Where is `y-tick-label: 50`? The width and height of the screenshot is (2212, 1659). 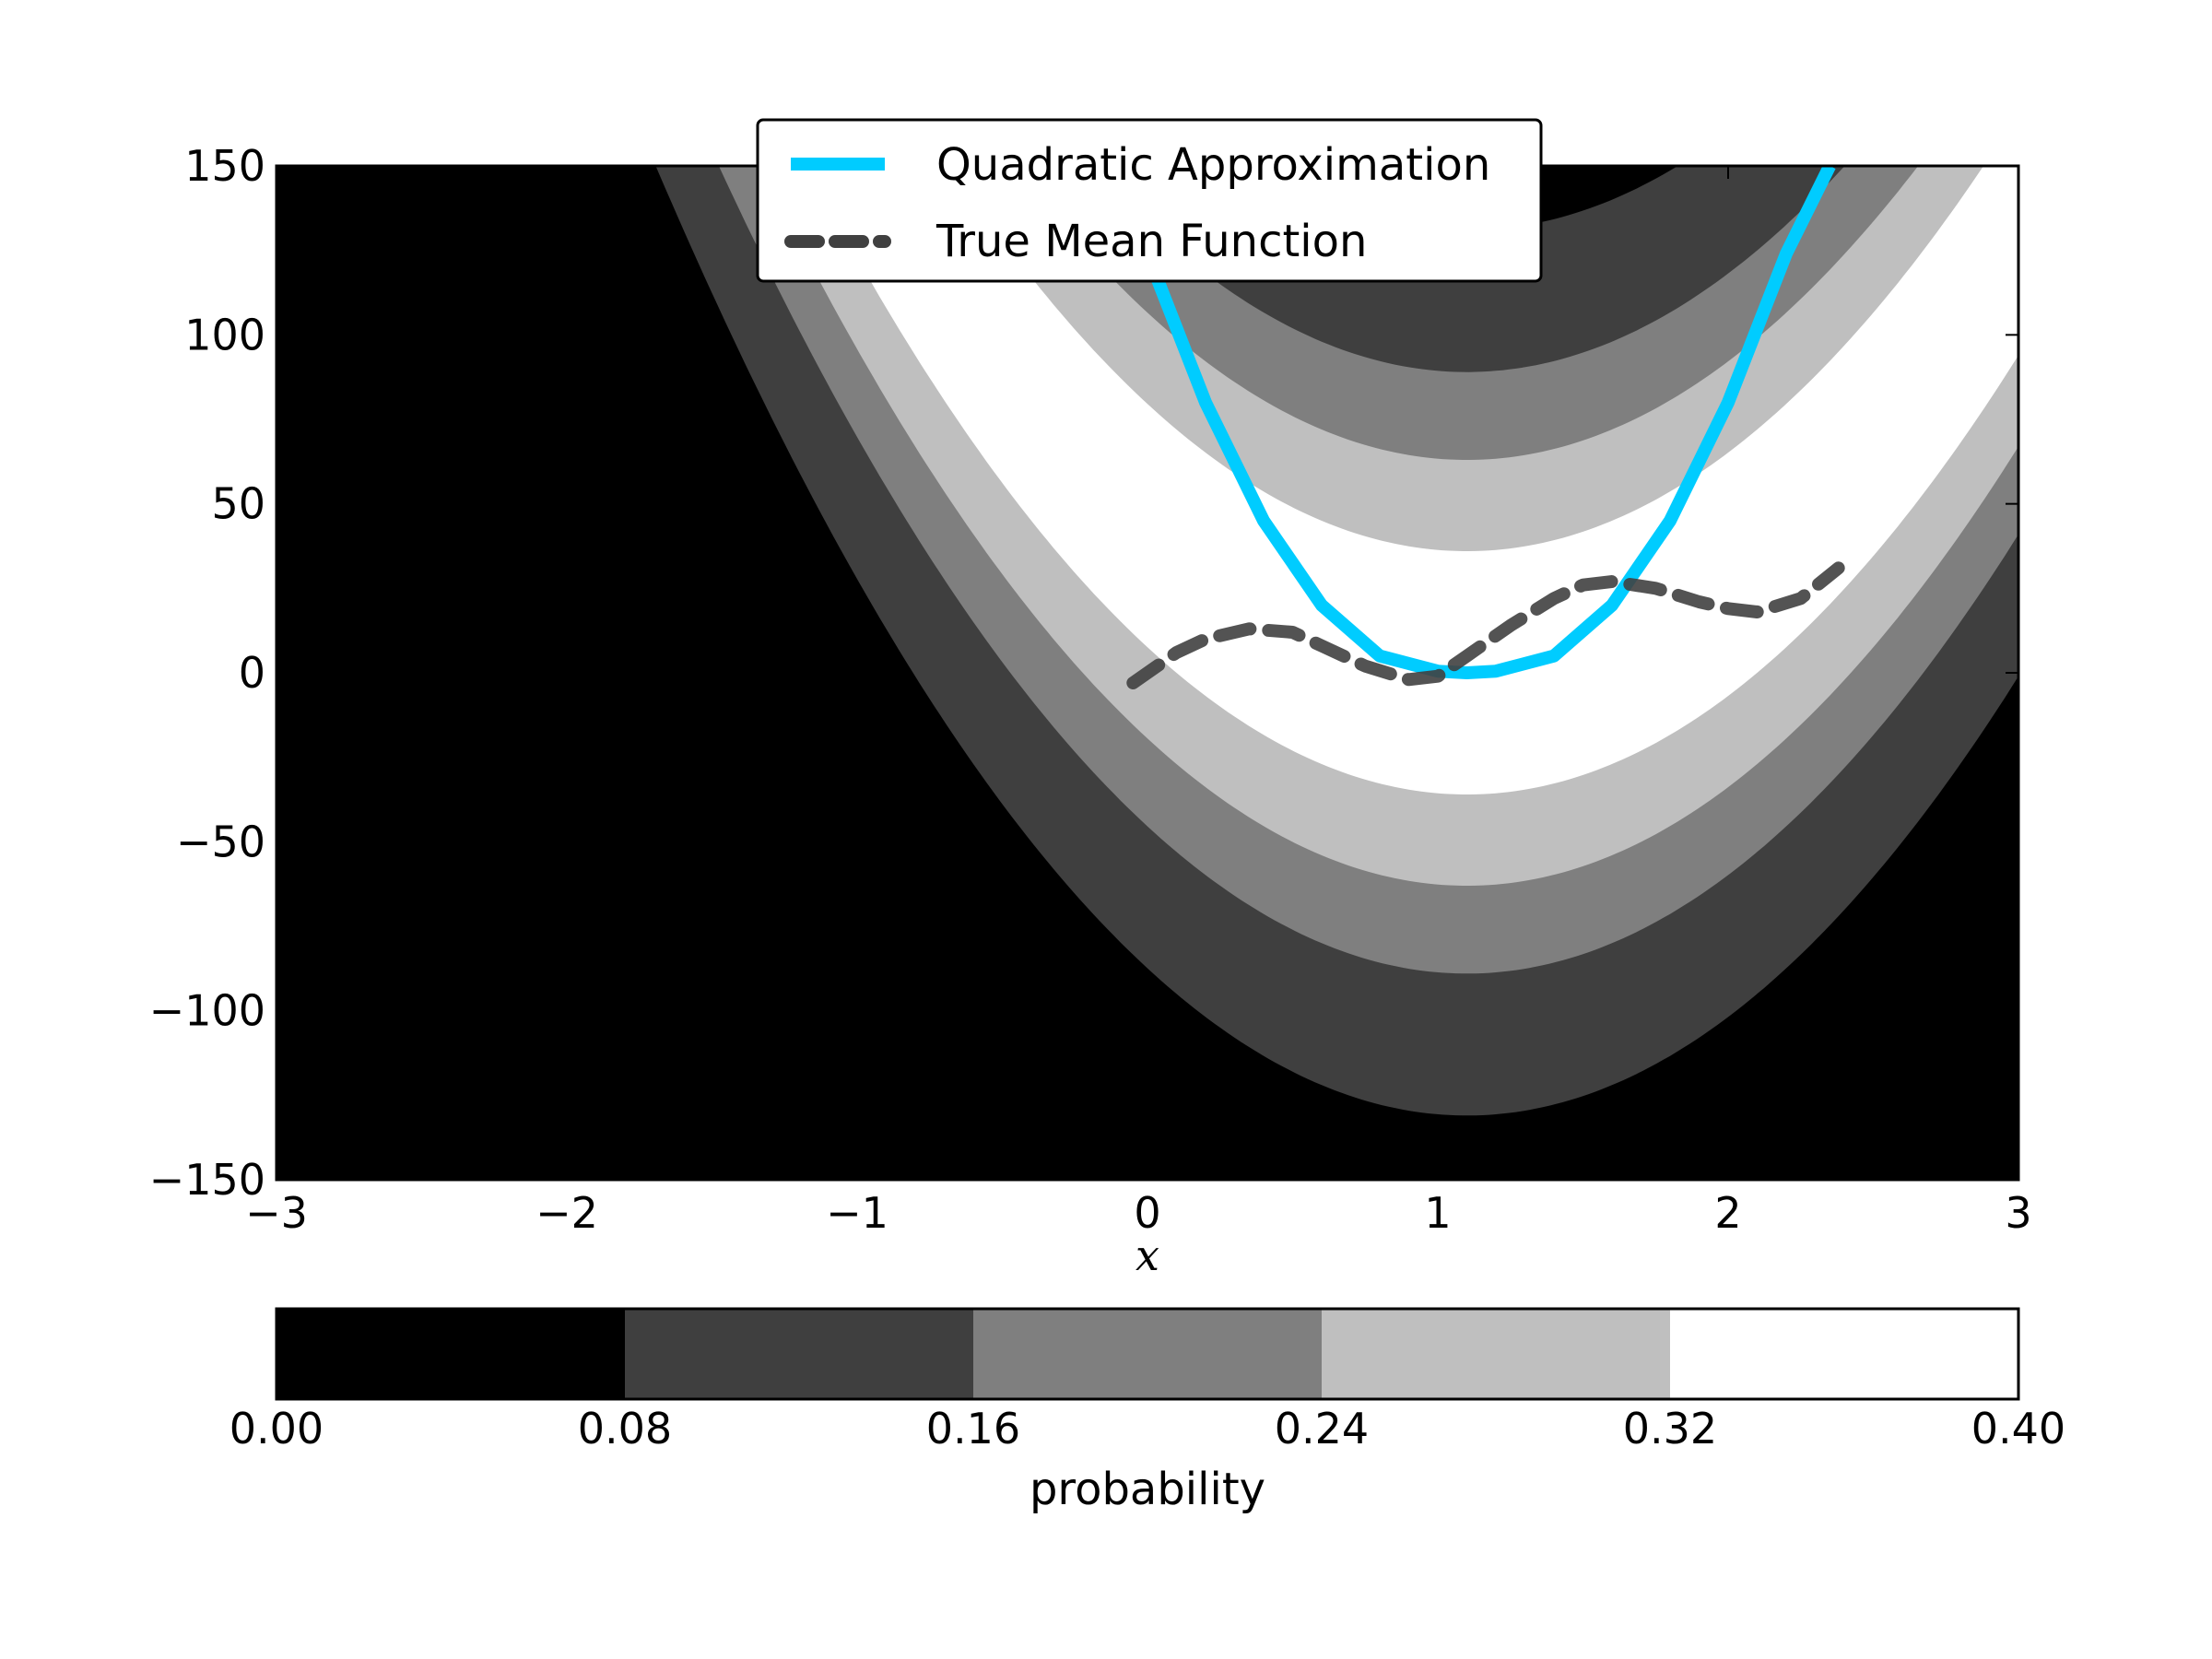
y-tick-label: 50 is located at coordinates (238, 504).